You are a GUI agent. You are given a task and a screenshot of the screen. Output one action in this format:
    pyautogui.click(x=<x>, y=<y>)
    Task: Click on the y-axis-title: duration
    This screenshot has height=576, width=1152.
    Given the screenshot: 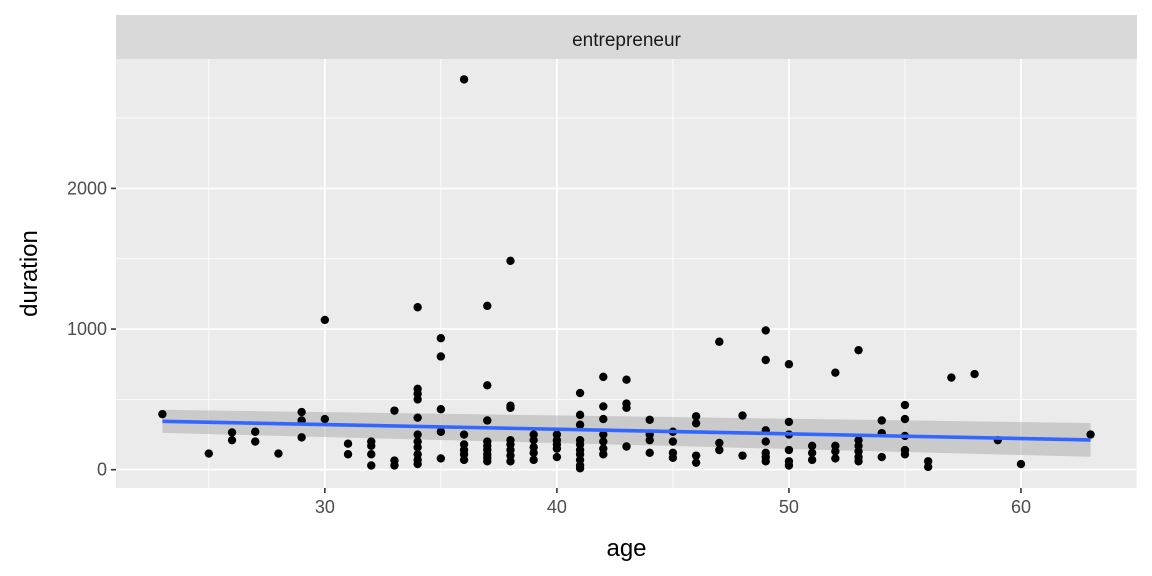 What is the action you would take?
    pyautogui.click(x=29, y=273)
    